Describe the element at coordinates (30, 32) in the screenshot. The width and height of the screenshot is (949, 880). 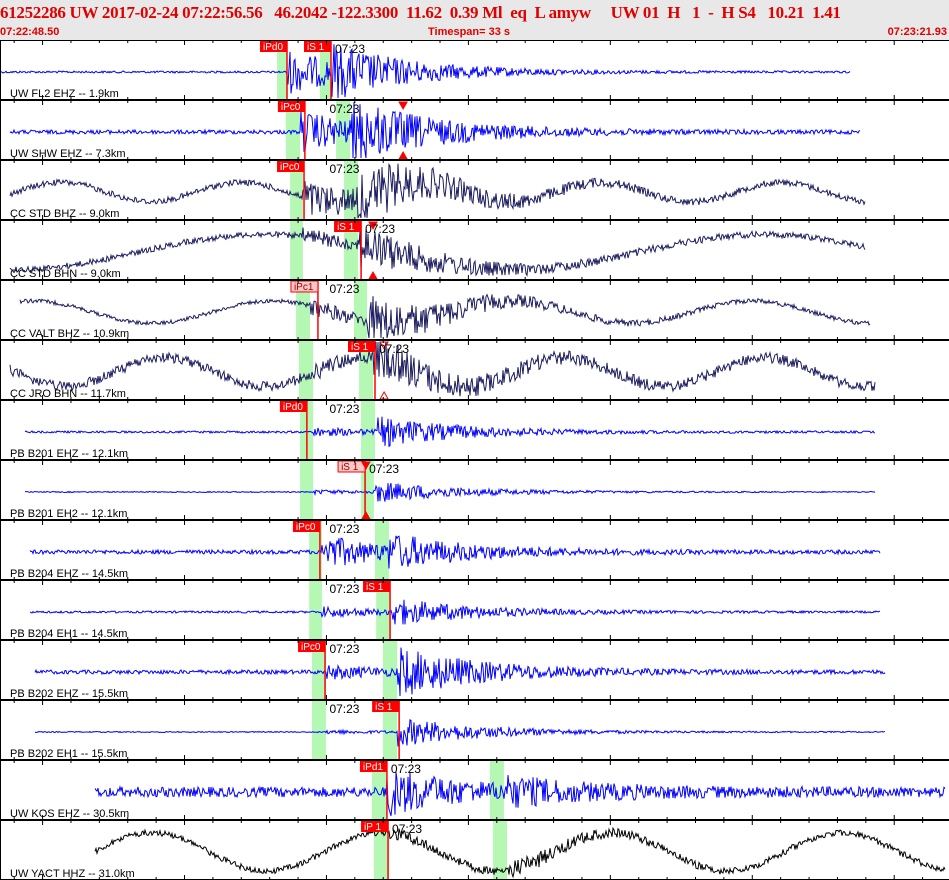
I see `start-time: 07:22:48.50` at that location.